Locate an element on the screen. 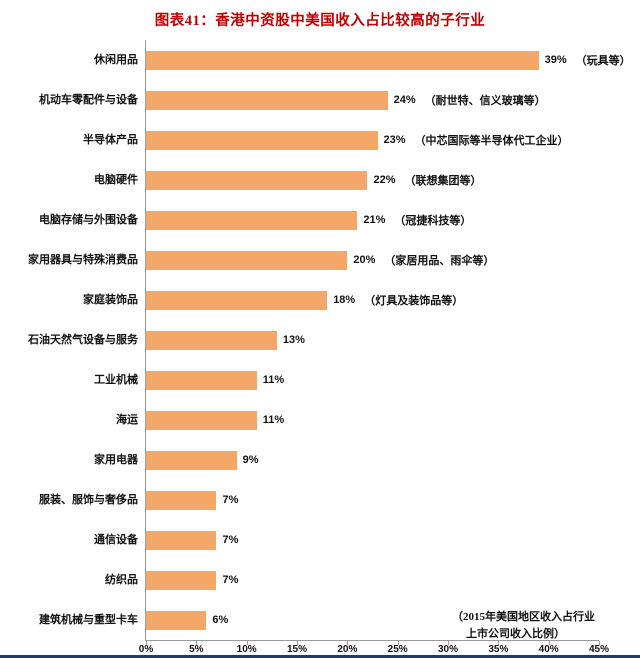  bar-track: 6% is located at coordinates (392, 620).